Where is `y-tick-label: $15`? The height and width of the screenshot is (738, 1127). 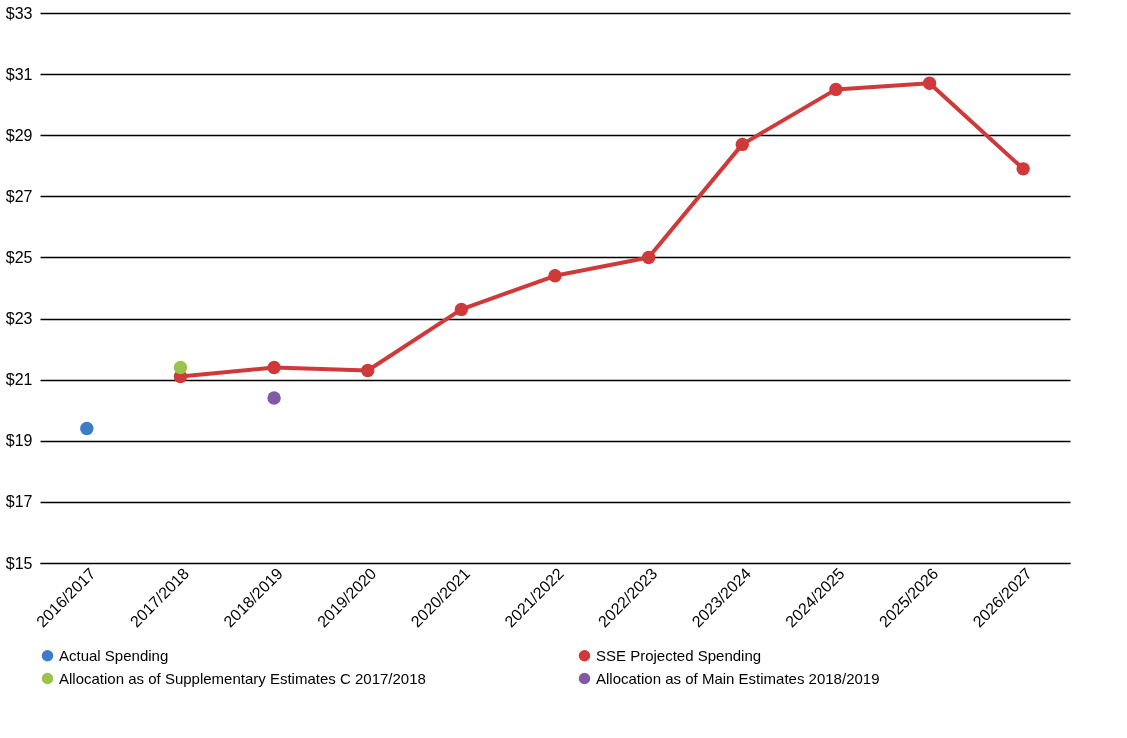
y-tick-label: $15 is located at coordinates (19, 563).